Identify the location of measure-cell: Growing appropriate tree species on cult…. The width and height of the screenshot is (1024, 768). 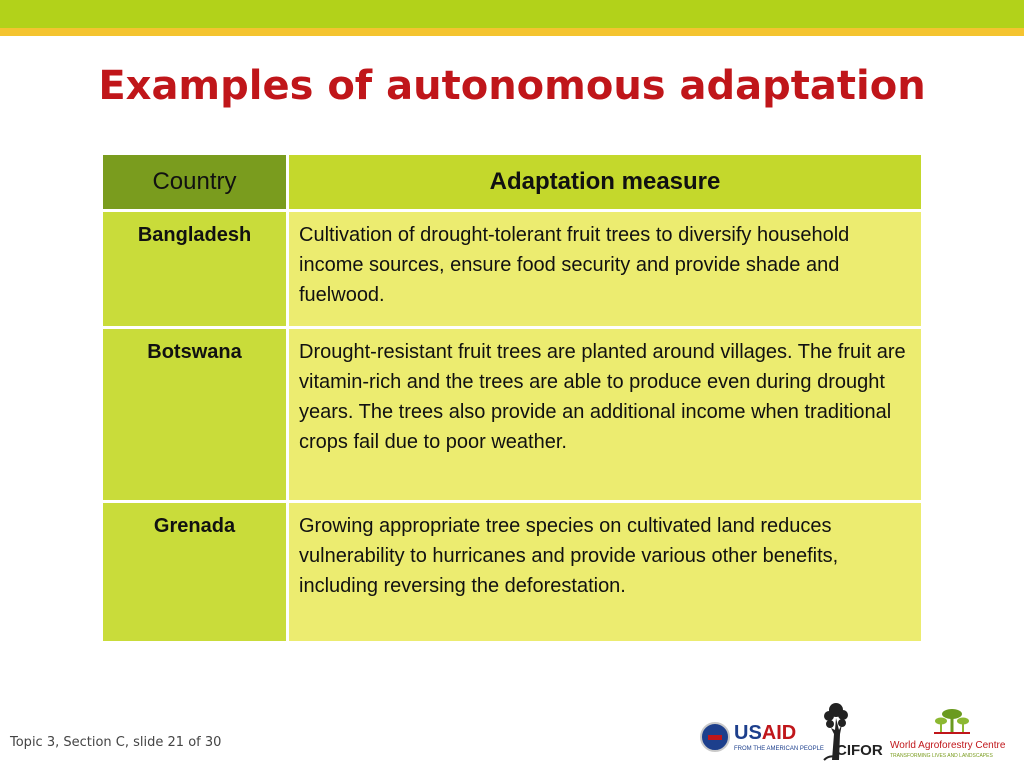
(605, 572).